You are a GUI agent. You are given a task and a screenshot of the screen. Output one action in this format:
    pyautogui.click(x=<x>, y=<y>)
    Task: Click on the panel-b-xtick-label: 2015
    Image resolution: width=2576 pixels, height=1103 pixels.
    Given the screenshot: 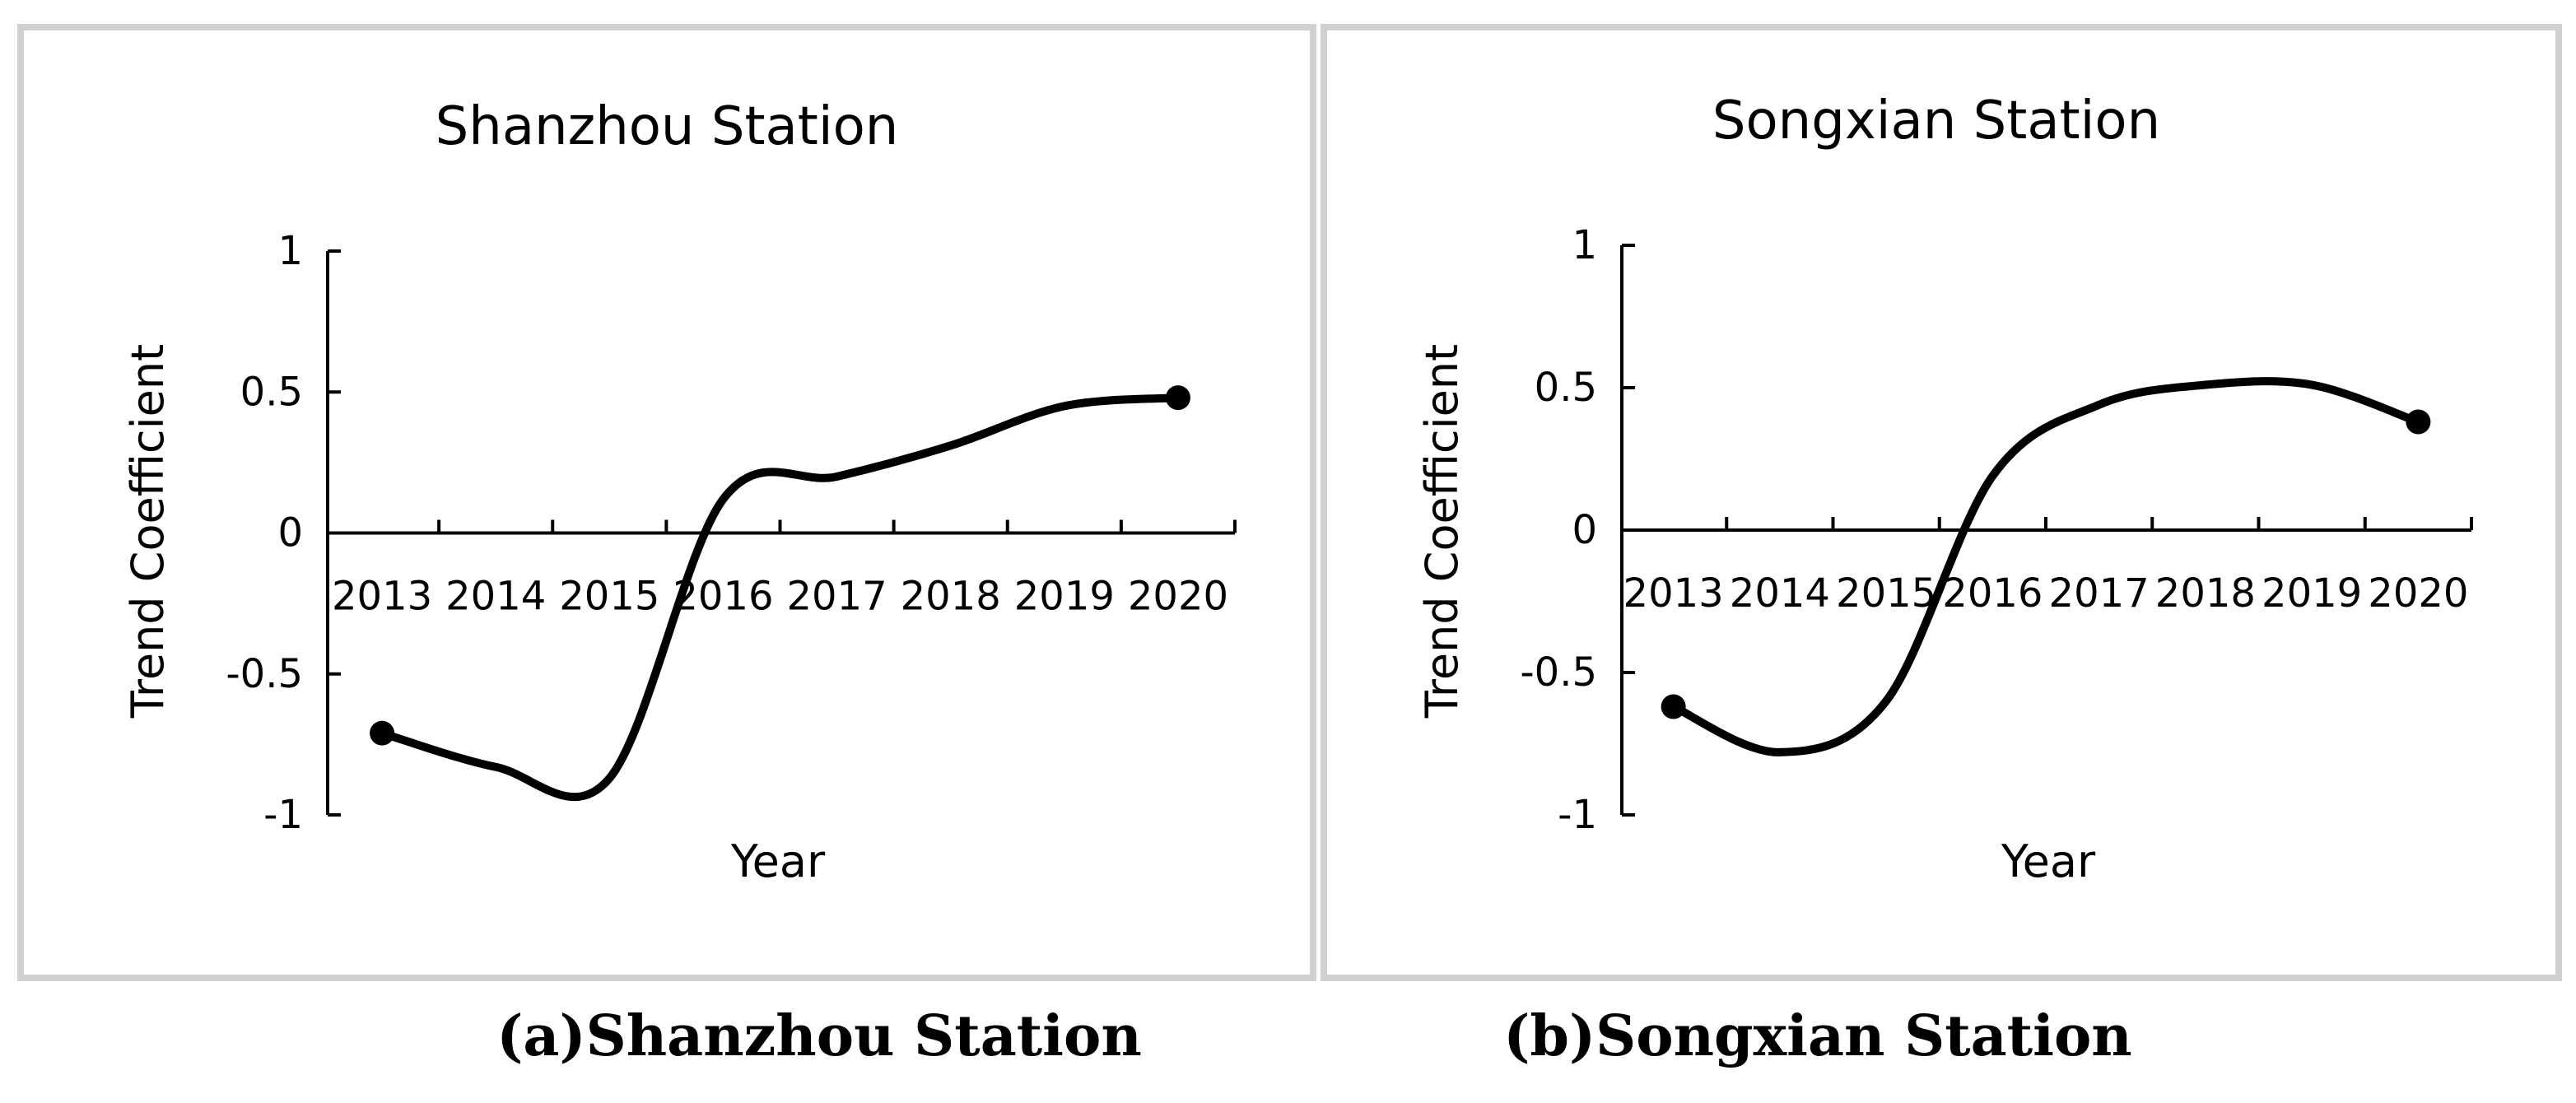 What is the action you would take?
    pyautogui.click(x=1886, y=593)
    